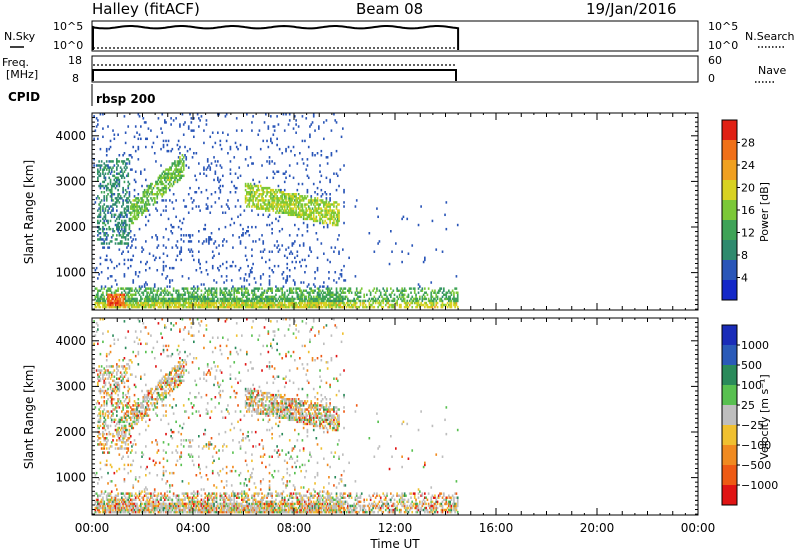 This screenshot has height=558, width=800. I want to click on nave-label: Nave, so click(772, 70).